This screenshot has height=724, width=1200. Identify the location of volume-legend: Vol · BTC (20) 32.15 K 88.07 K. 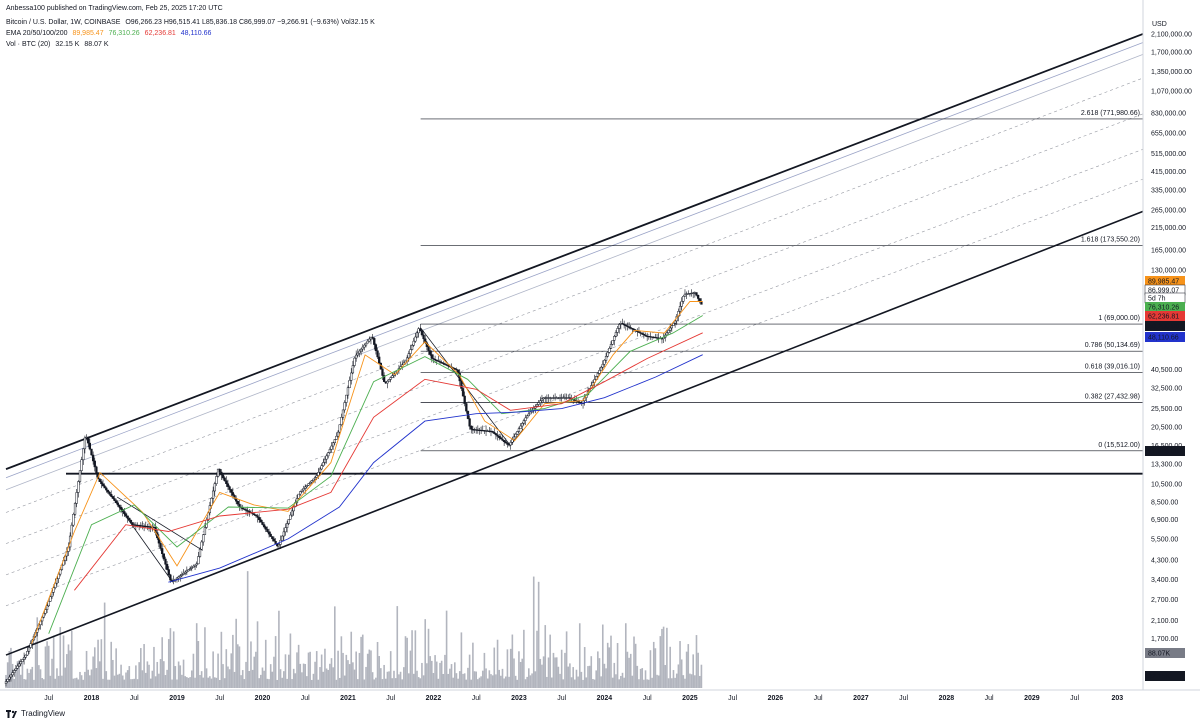
(59, 45).